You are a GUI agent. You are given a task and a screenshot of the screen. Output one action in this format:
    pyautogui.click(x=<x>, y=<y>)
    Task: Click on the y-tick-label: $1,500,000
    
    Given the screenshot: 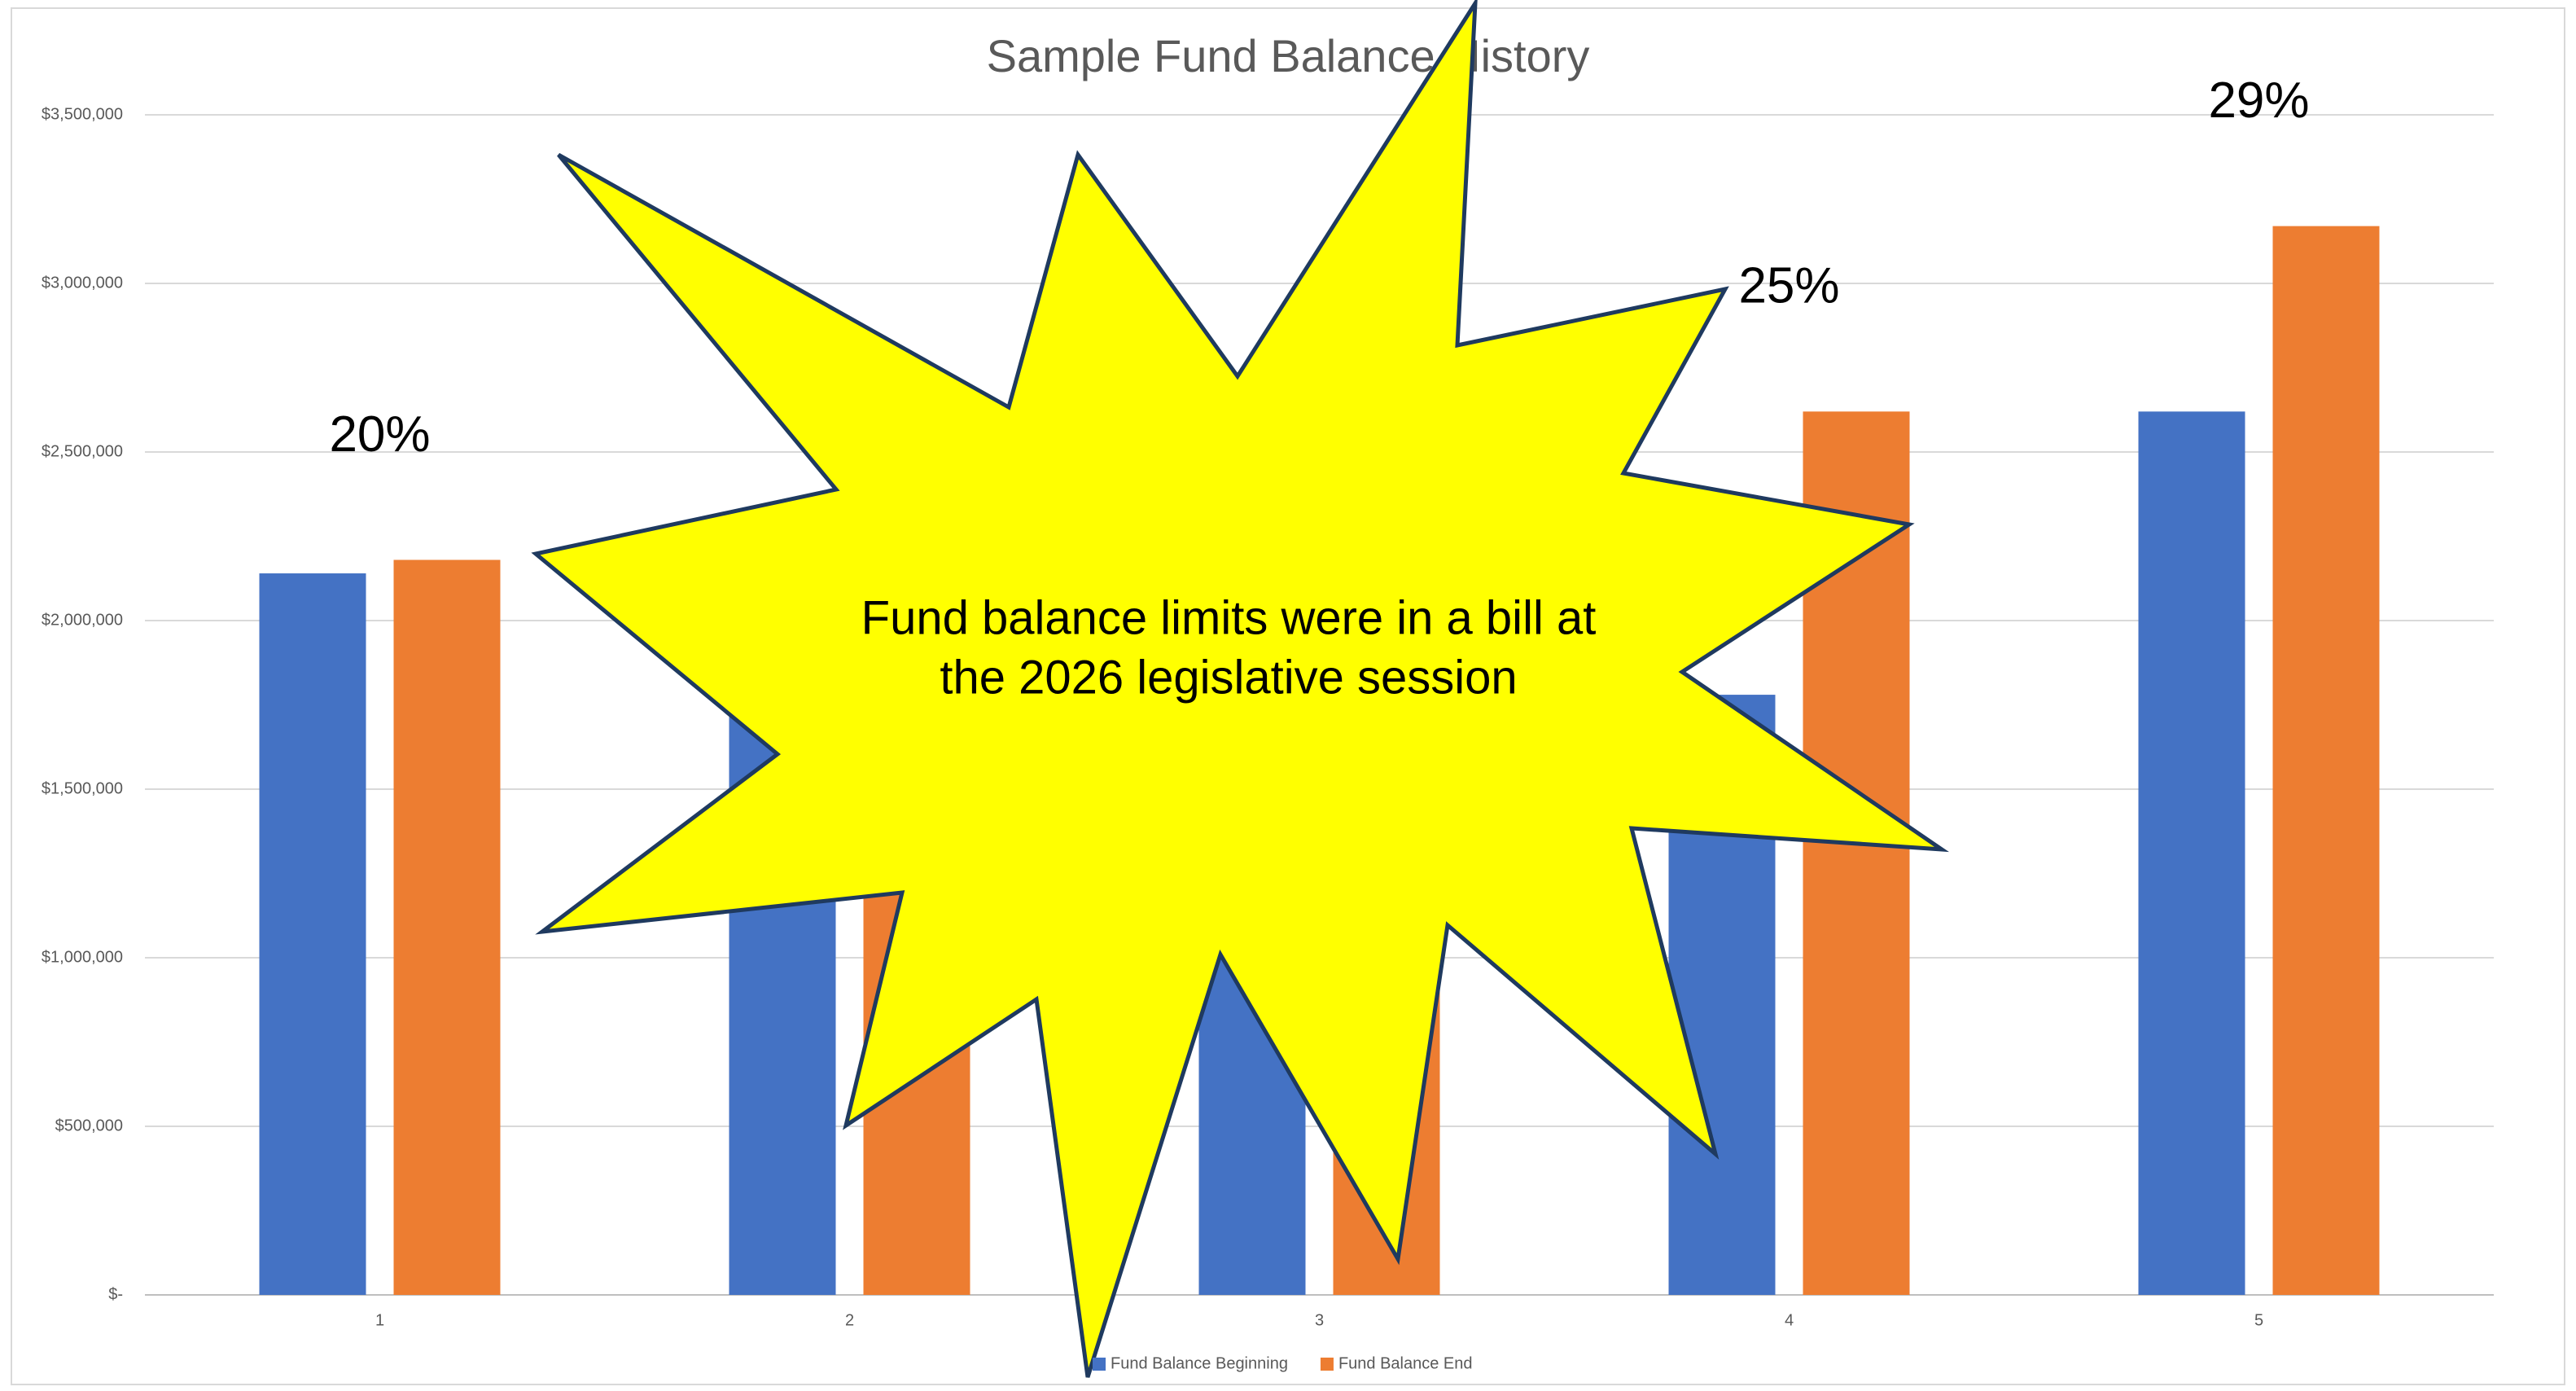 What is the action you would take?
    pyautogui.click(x=82, y=788)
    